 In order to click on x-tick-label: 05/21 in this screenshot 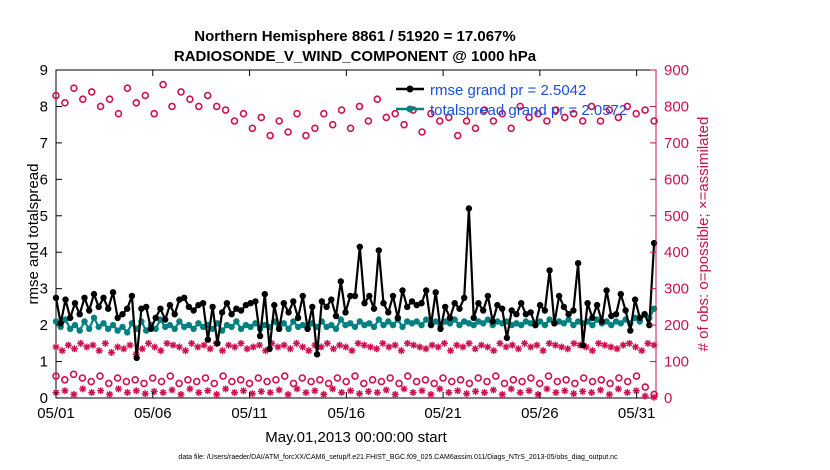, I will do `click(443, 413)`.